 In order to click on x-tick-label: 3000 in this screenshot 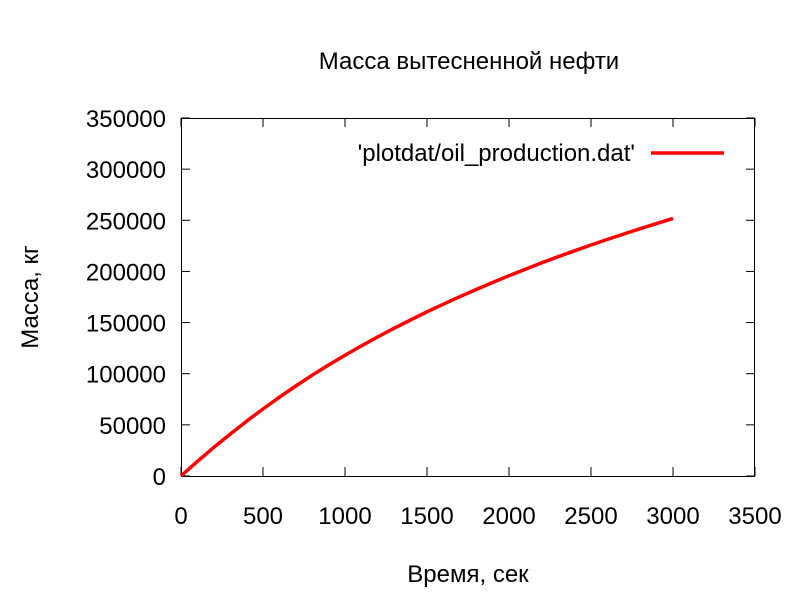, I will do `click(672, 516)`.